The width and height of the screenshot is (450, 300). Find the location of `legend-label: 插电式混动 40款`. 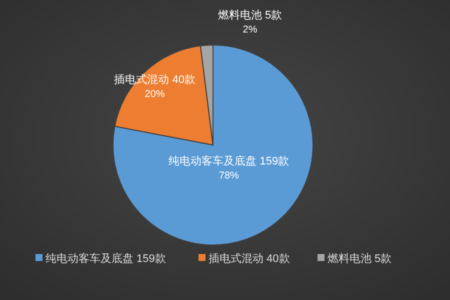

legend-label: 插电式混动 40款 is located at coordinates (249, 258).